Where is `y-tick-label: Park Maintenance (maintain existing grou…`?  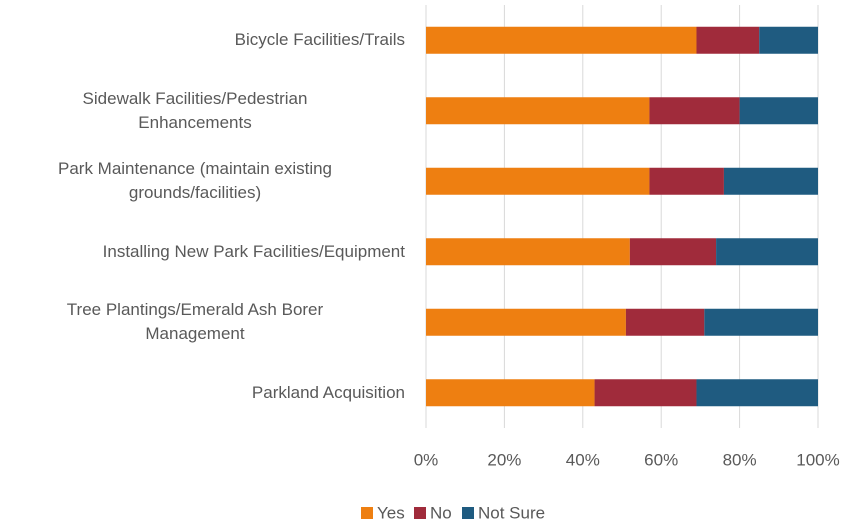
y-tick-label: Park Maintenance (maintain existing grou… is located at coordinates (195, 181).